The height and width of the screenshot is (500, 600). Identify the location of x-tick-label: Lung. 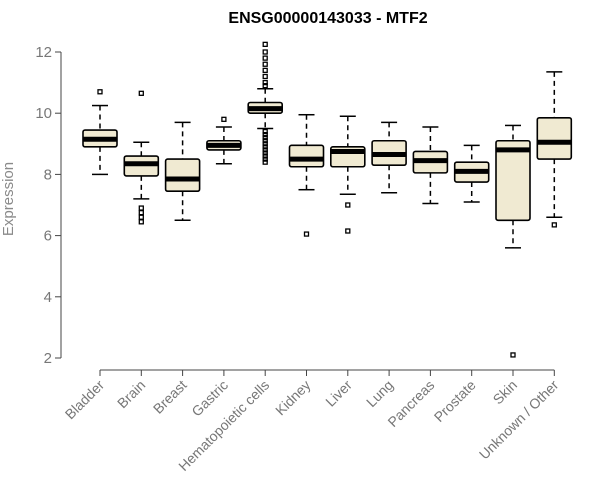
(379, 393).